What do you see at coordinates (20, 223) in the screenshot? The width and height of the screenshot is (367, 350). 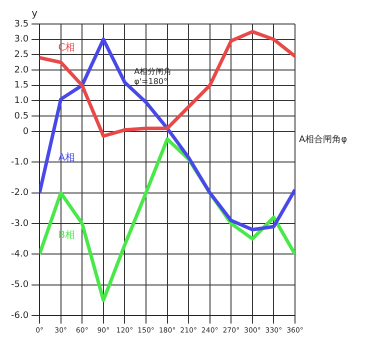 I see `y-tick-label: -3.0` at bounding box center [20, 223].